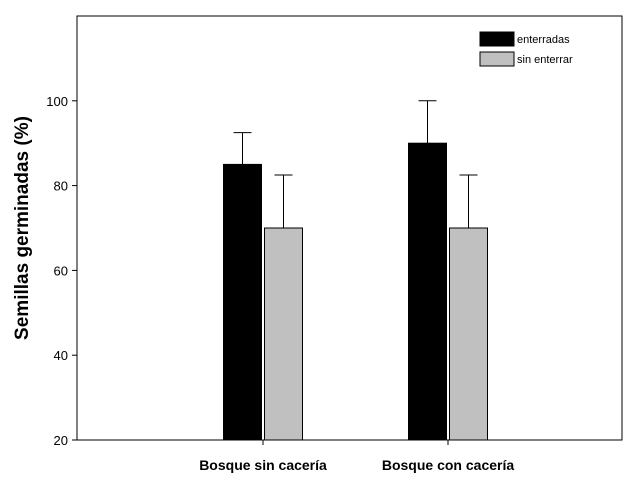 This screenshot has width=626, height=480. What do you see at coordinates (61, 440) in the screenshot?
I see `y-tick-label: 20` at bounding box center [61, 440].